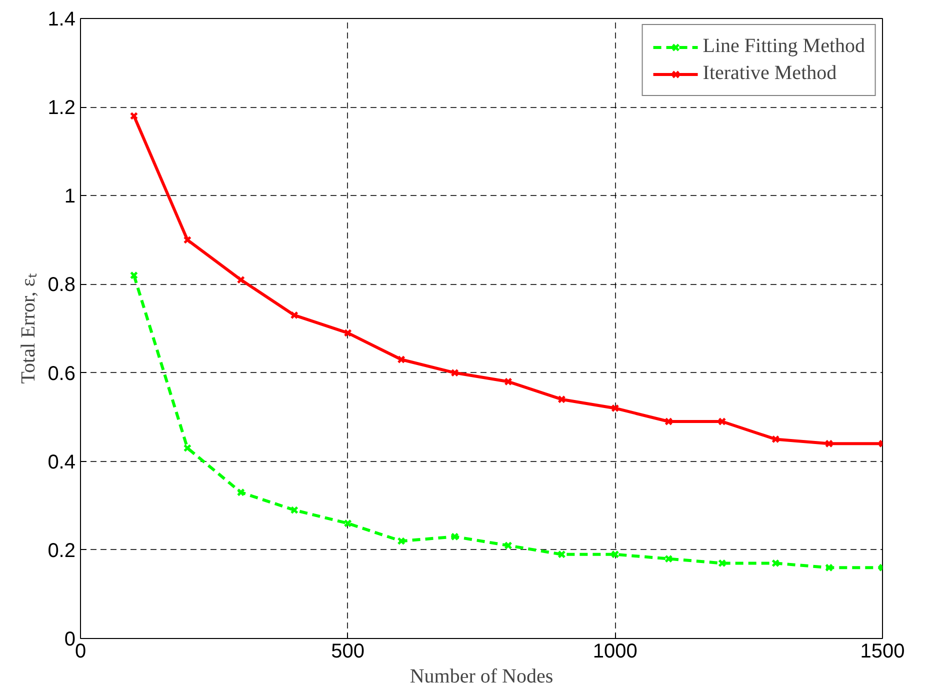 This screenshot has width=932, height=698. What do you see at coordinates (29, 328) in the screenshot?
I see `y-axis-title: Total Error, εₜ` at bounding box center [29, 328].